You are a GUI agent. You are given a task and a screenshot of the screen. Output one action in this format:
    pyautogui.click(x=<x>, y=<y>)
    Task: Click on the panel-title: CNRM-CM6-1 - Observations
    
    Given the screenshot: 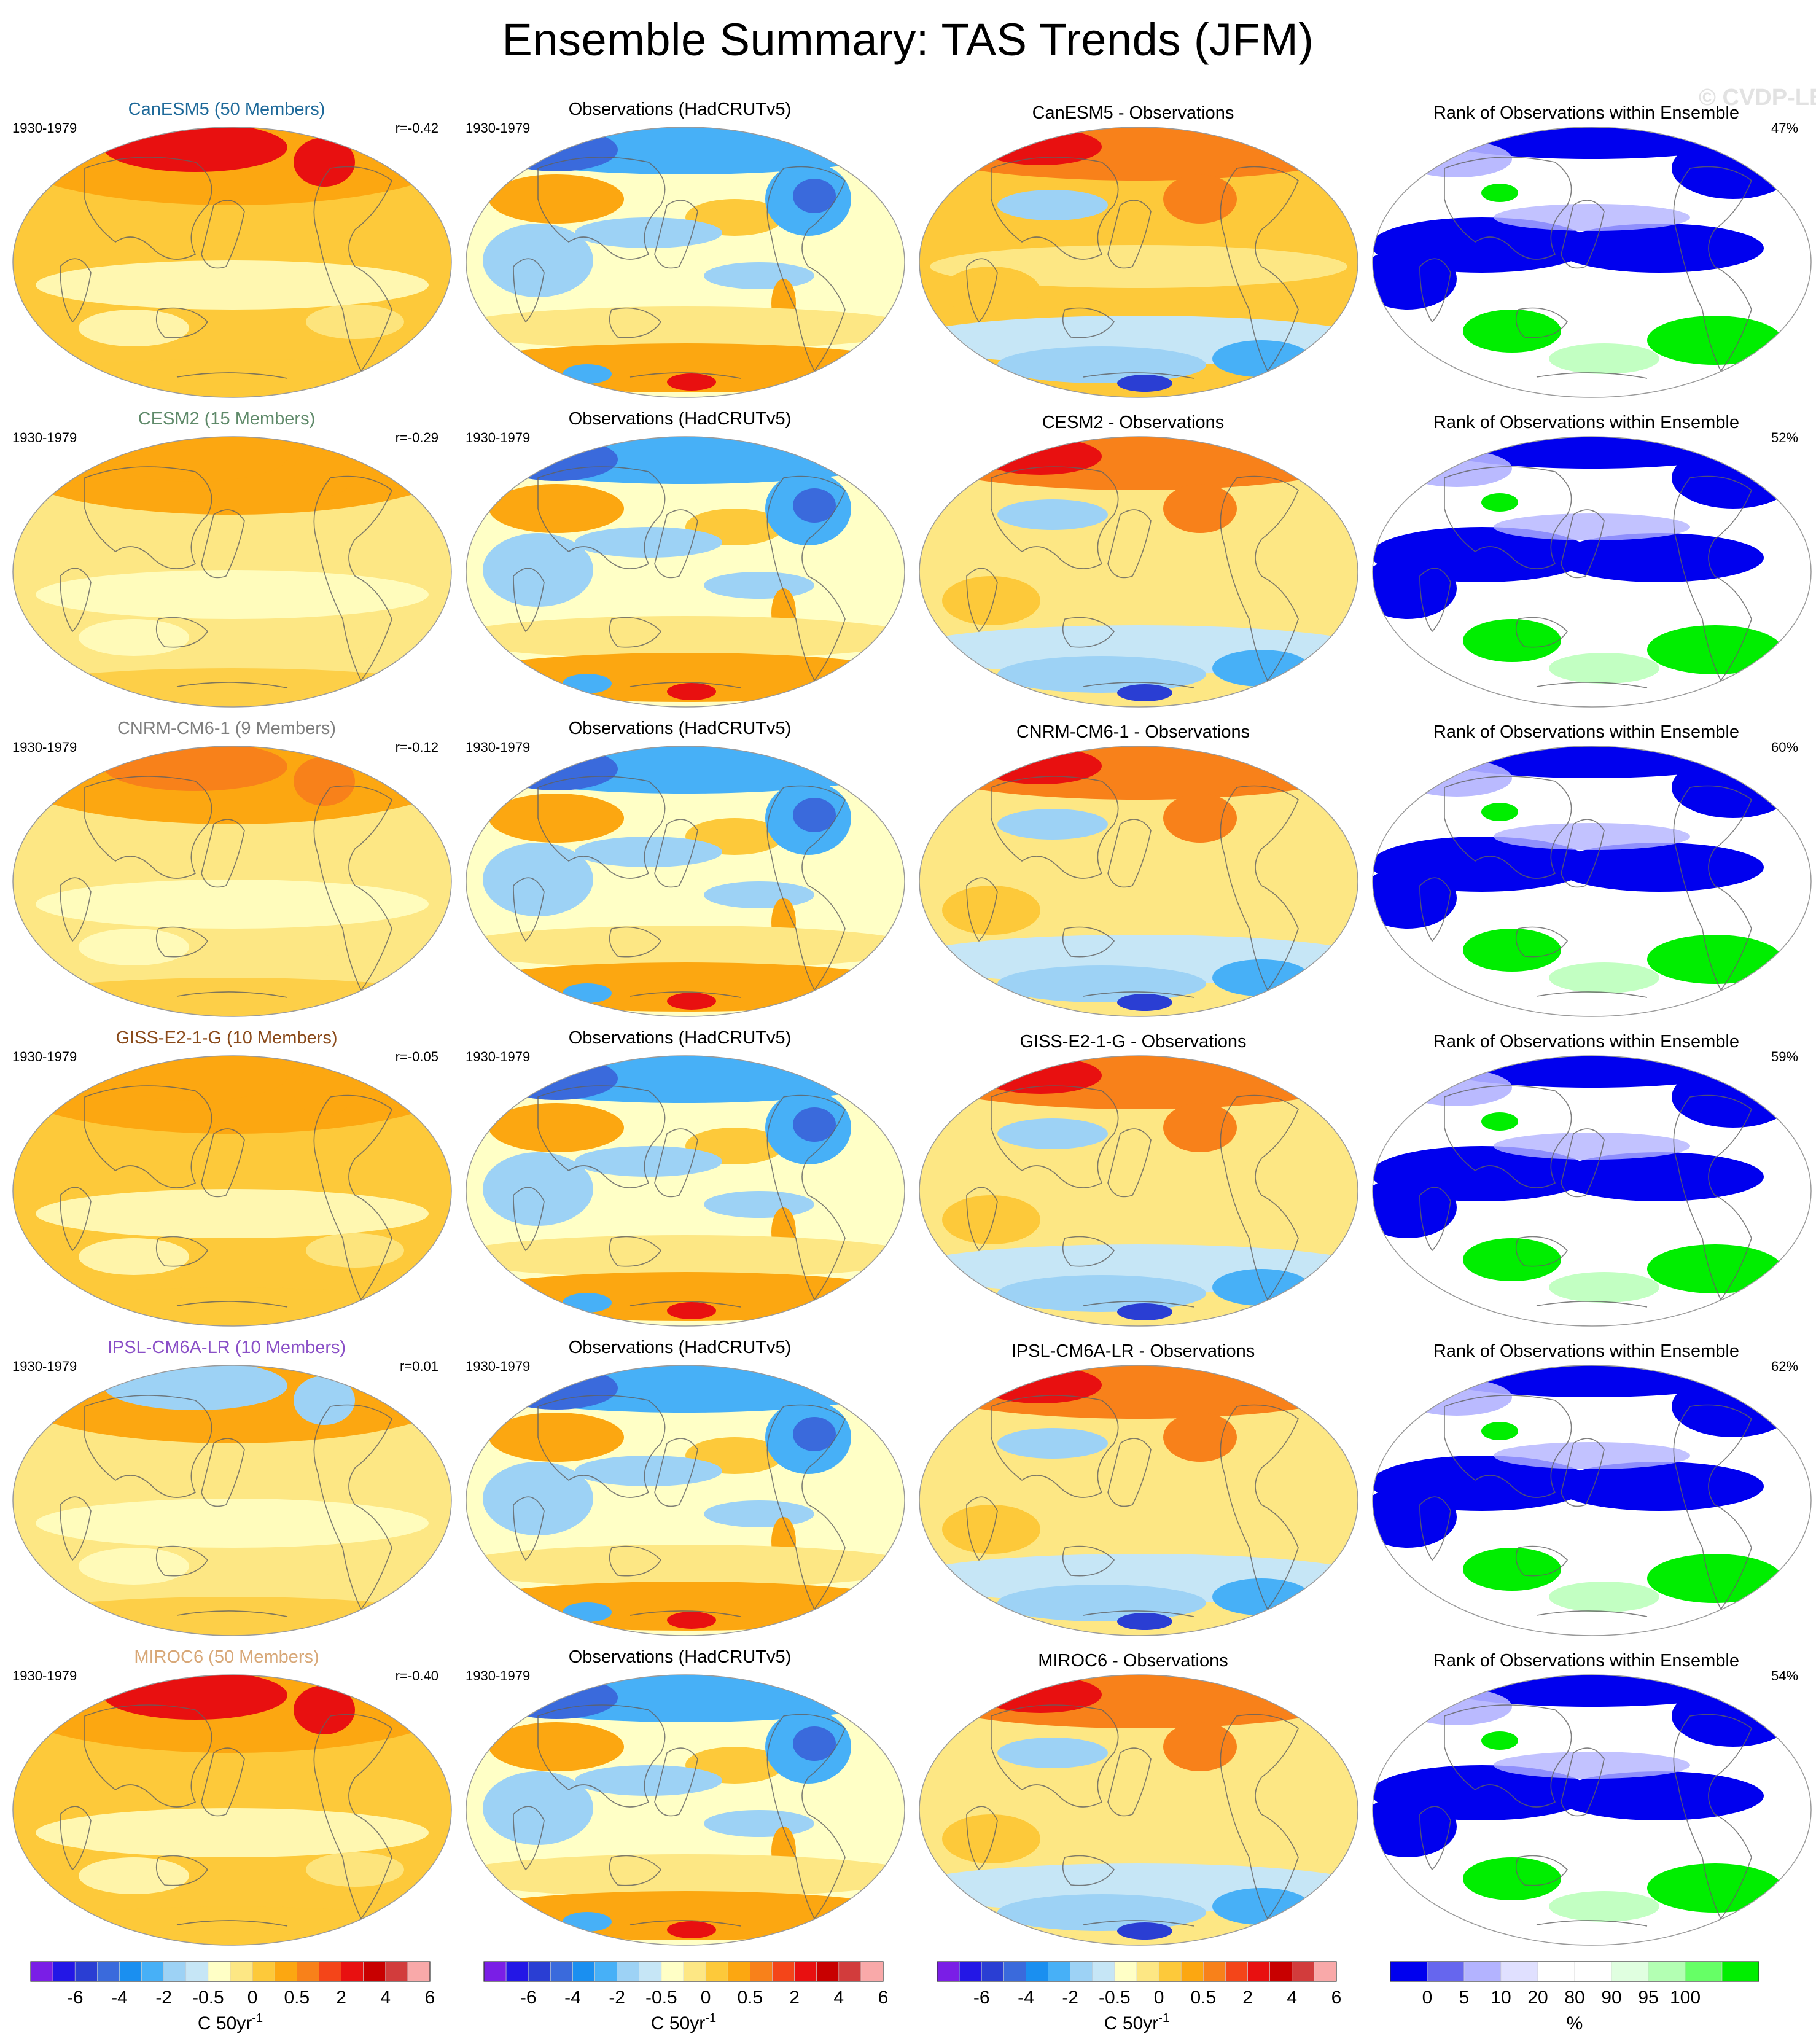 What is the action you would take?
    pyautogui.click(x=1133, y=732)
    